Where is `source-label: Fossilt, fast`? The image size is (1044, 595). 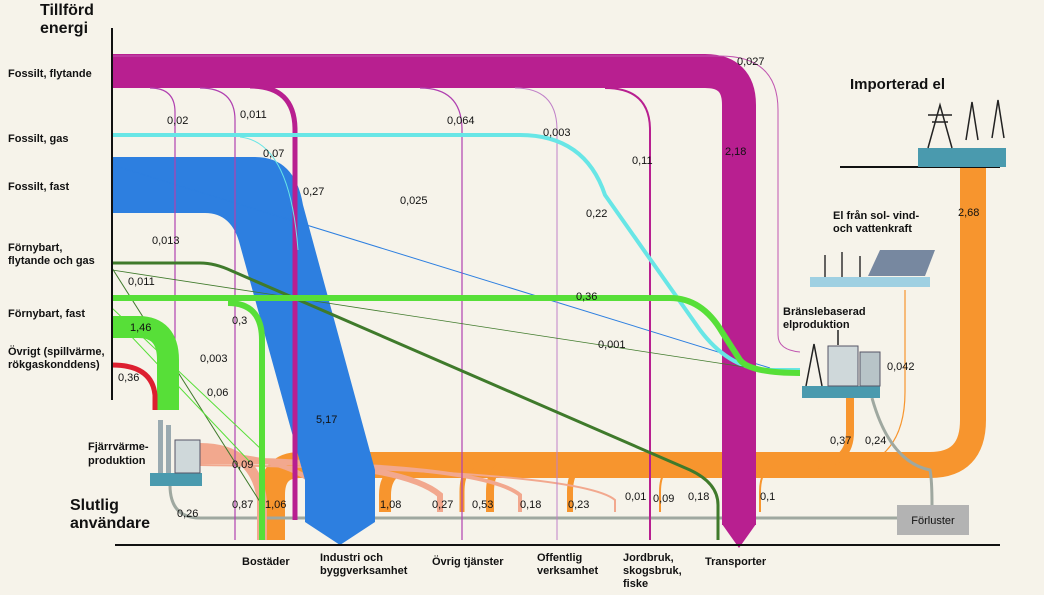 source-label: Fossilt, fast is located at coordinates (38, 187).